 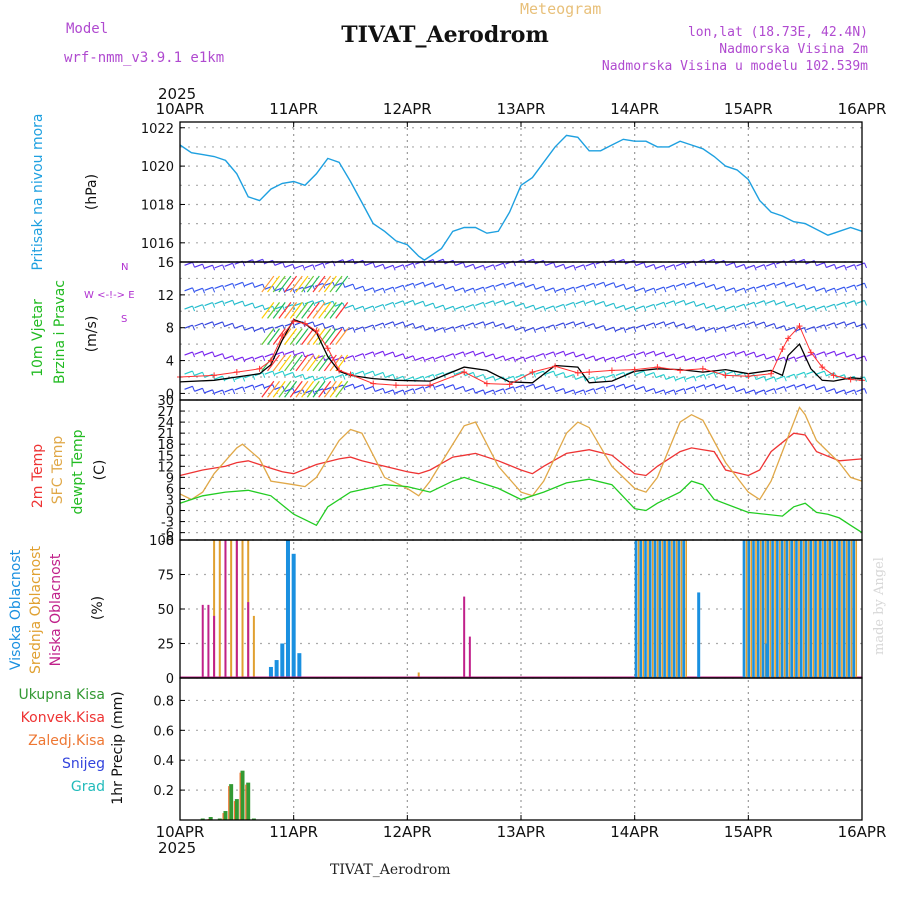 What do you see at coordinates (38, 476) in the screenshot?
I see `temp2m-panel-label: 2m Temp` at bounding box center [38, 476].